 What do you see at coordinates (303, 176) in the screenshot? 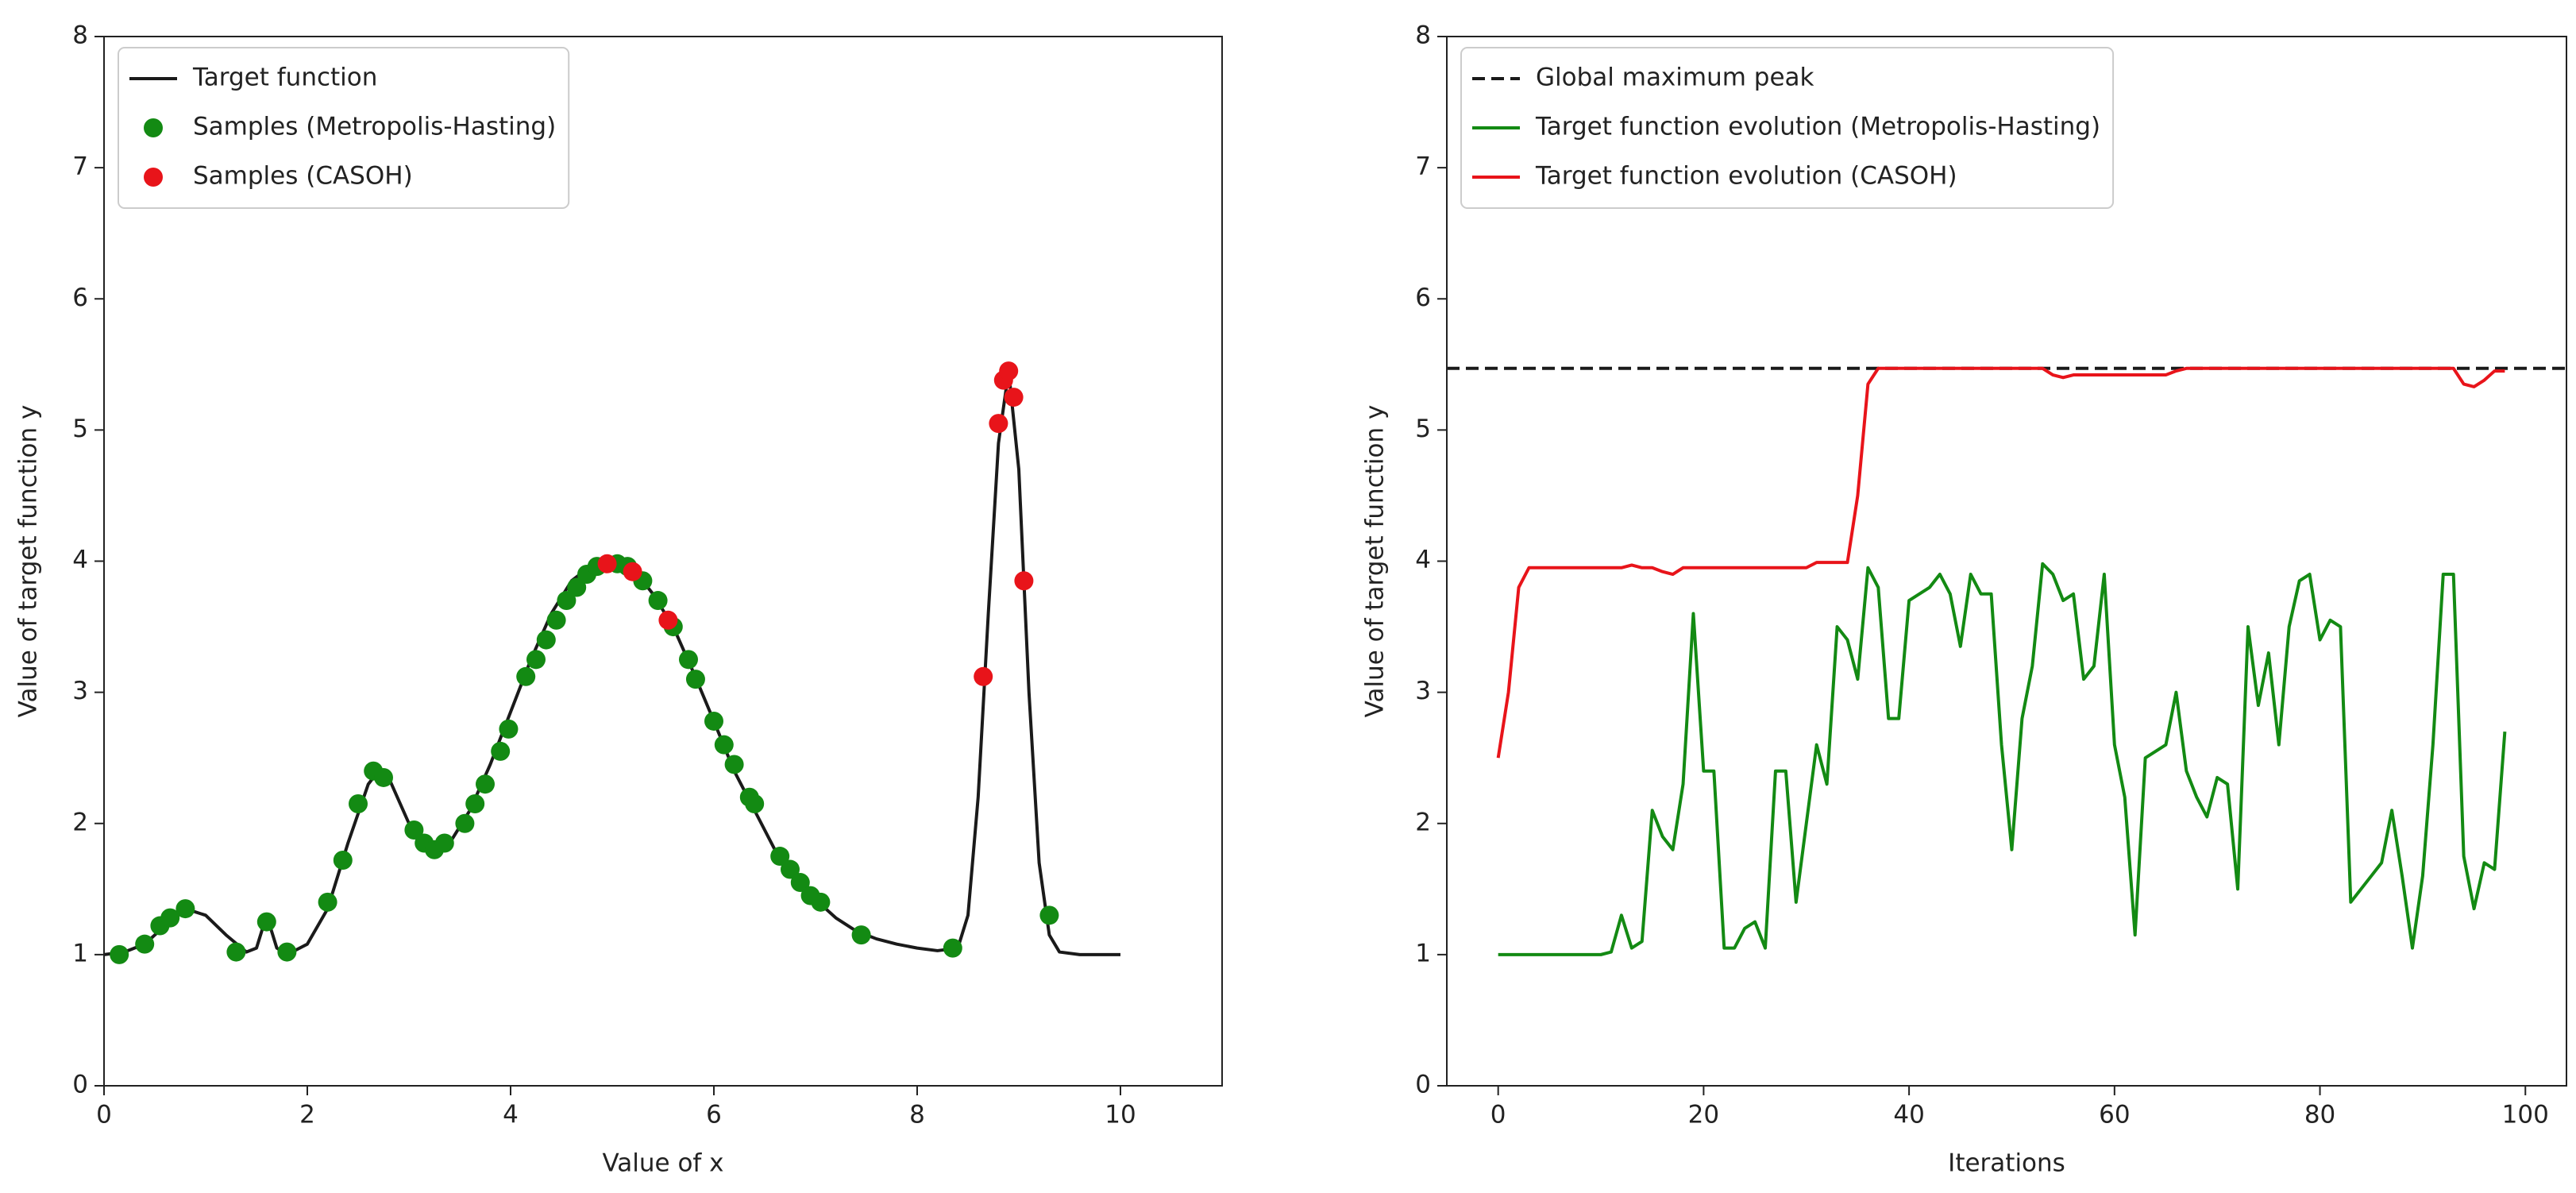
I see `legend-label: Samples (CASOH)` at bounding box center [303, 176].